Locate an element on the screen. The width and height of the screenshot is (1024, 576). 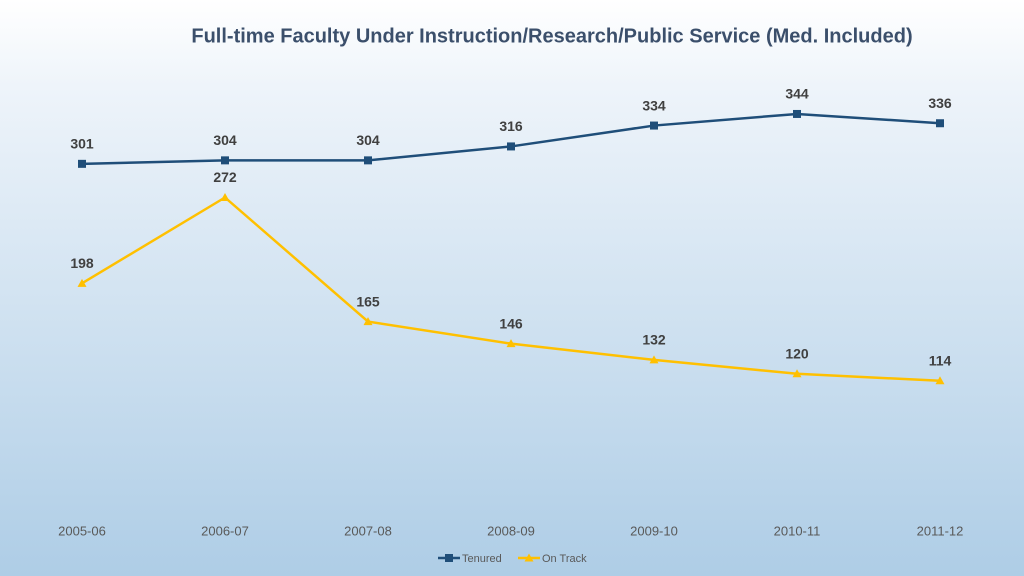
x-tick-label: 2006-07 is located at coordinates (225, 530).